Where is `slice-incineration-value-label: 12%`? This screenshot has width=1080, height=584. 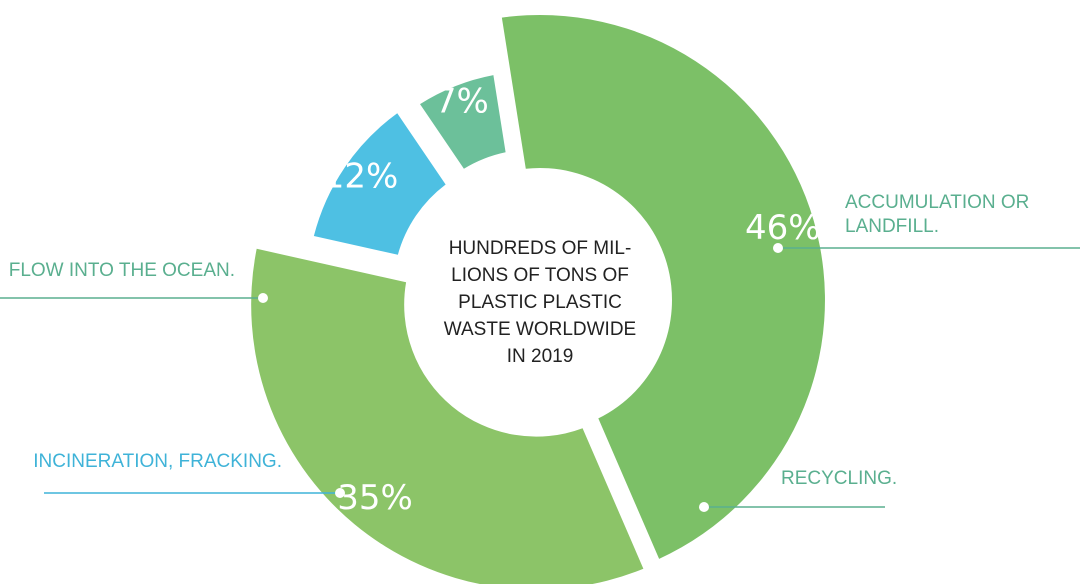 slice-incineration-value-label: 12% is located at coordinates (361, 177).